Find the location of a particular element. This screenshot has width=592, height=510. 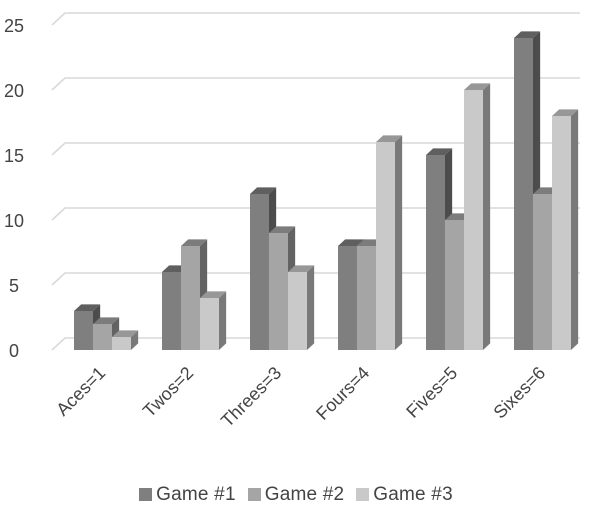

legend-label: Game #3 is located at coordinates (413, 494).